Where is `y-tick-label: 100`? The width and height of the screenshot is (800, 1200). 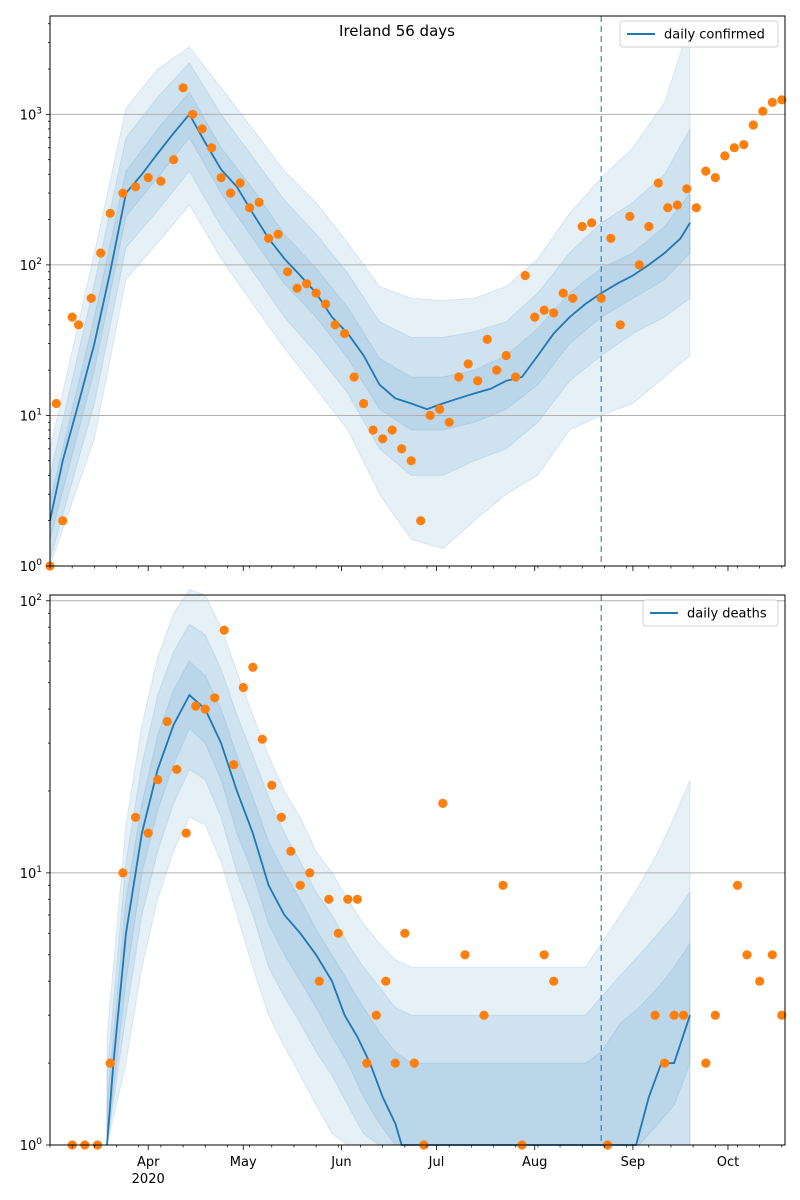 y-tick-label: 100 is located at coordinates (31, 1145).